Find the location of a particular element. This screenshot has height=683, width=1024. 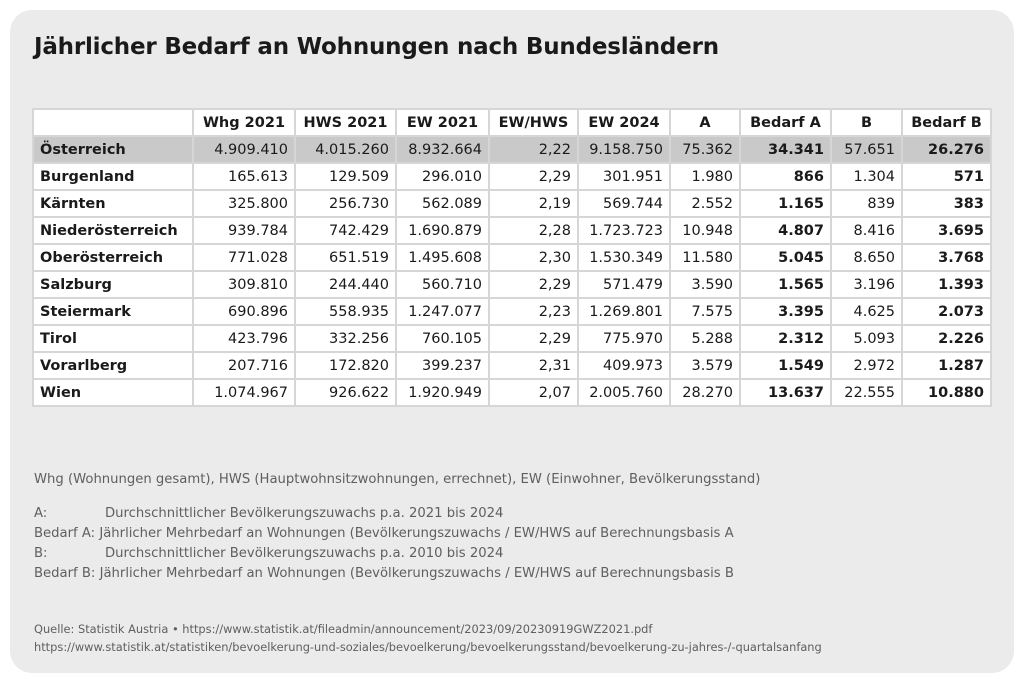

value-cell: 5.093 is located at coordinates (866, 338).